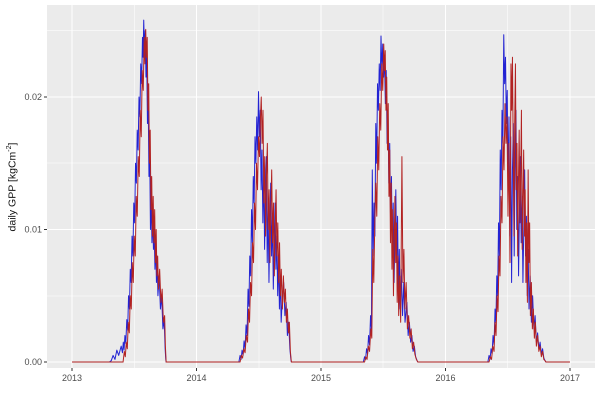 The width and height of the screenshot is (600, 400). I want to click on x-tick-label: 2014, so click(196, 378).